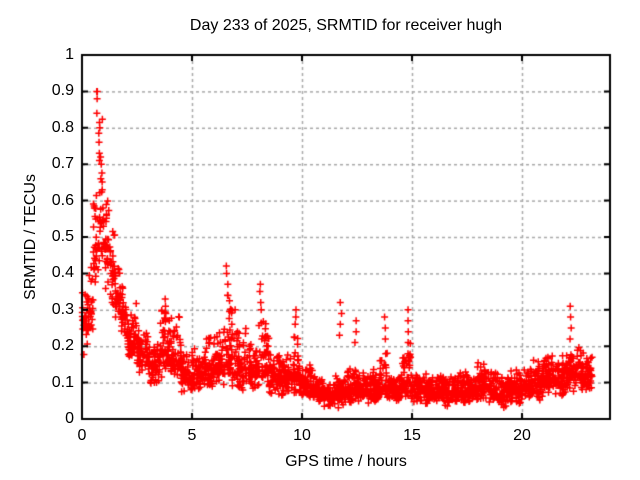 The image size is (640, 480). I want to click on y-tick-label: 0.8, so click(62, 127).